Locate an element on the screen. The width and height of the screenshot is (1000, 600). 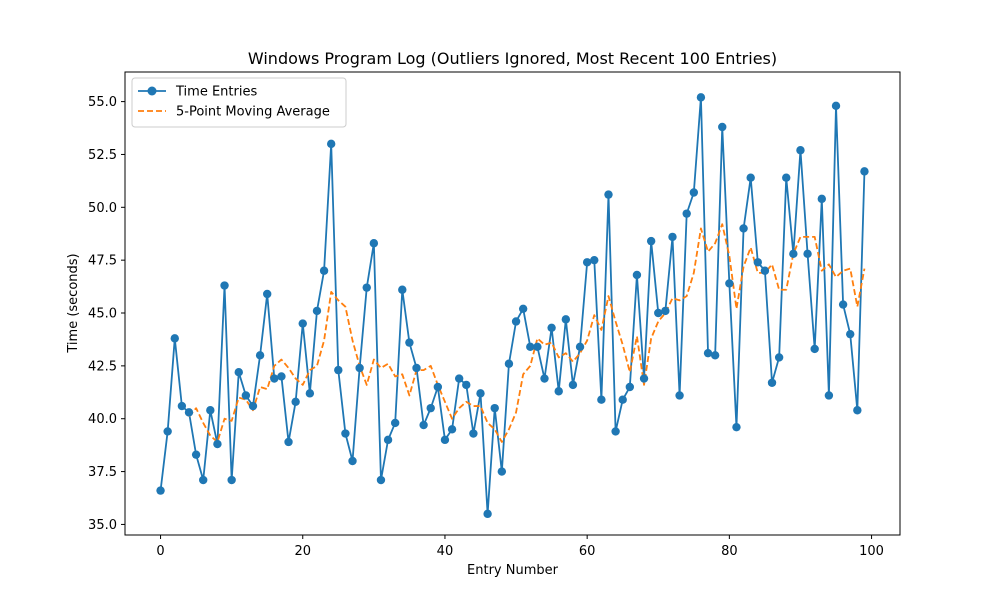
x-tick-label: 20 is located at coordinates (302, 551).